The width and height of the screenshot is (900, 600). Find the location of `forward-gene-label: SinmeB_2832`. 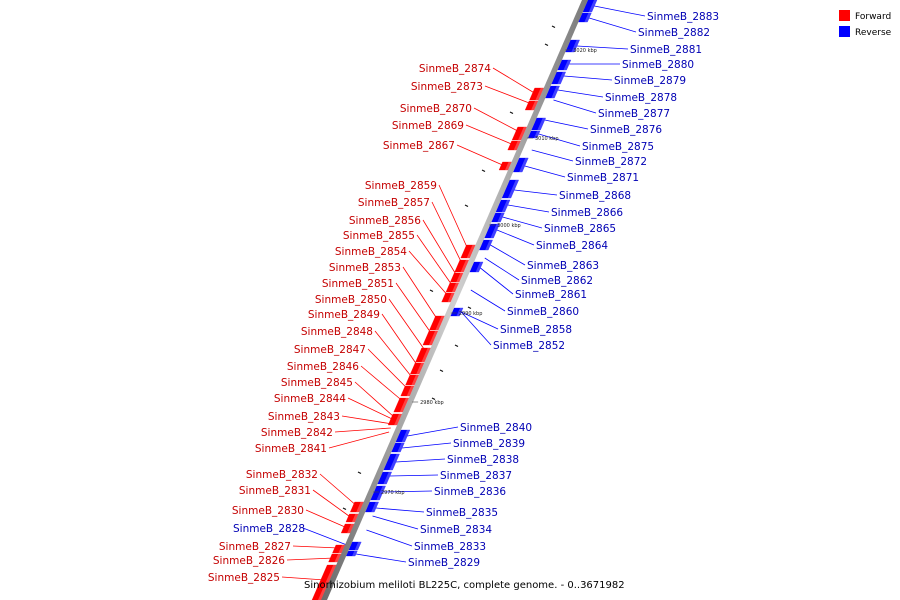

forward-gene-label: SinmeB_2832 is located at coordinates (282, 475).